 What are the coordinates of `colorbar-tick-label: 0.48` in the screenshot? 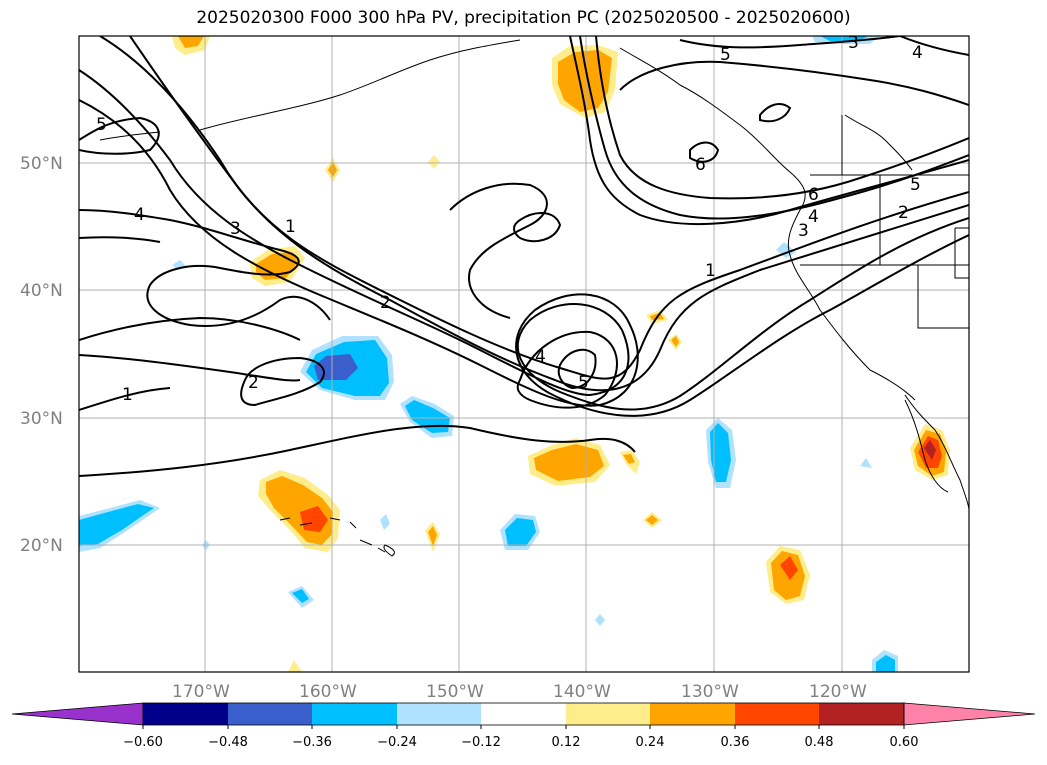 It's located at (819, 742).